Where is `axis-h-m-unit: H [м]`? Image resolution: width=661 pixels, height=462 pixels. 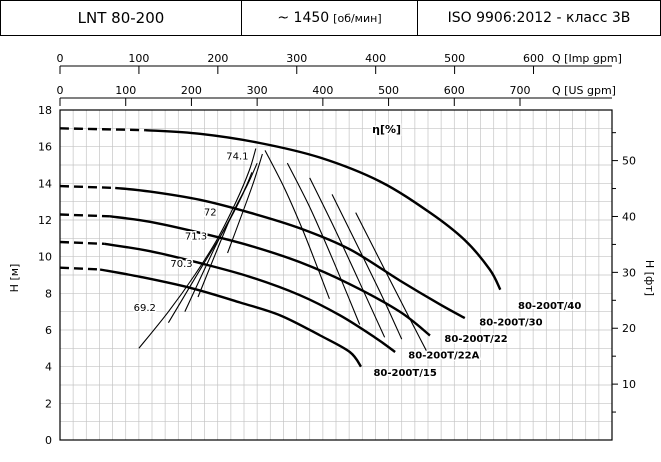
axis-h-m-unit: H [м] is located at coordinates (14, 278).